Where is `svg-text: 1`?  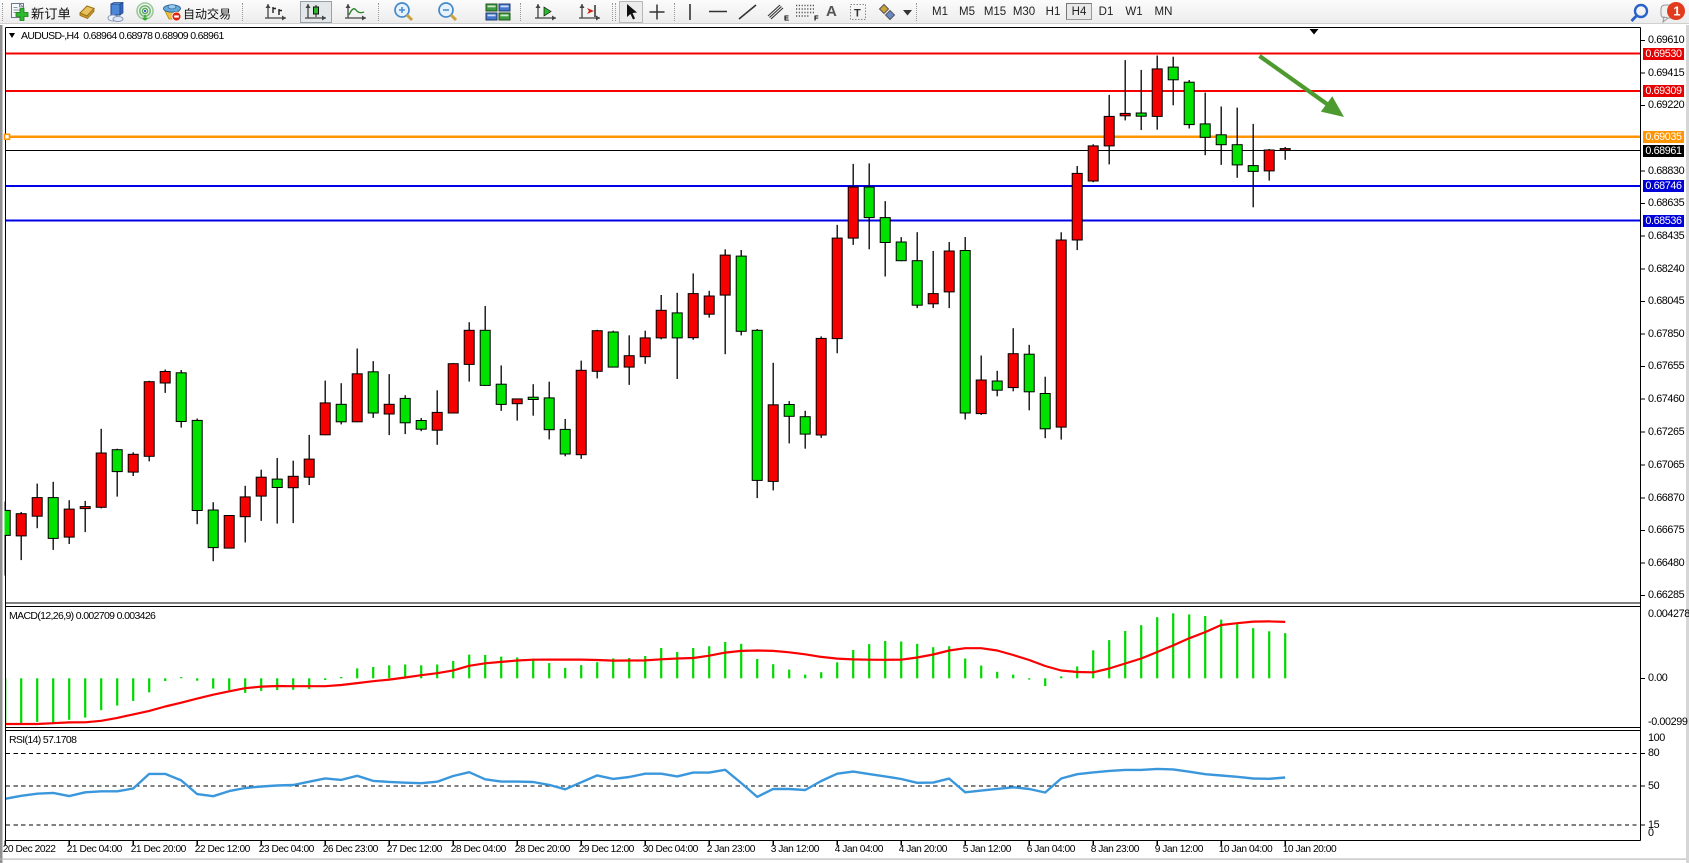 svg-text: 1 is located at coordinates (1676, 11).